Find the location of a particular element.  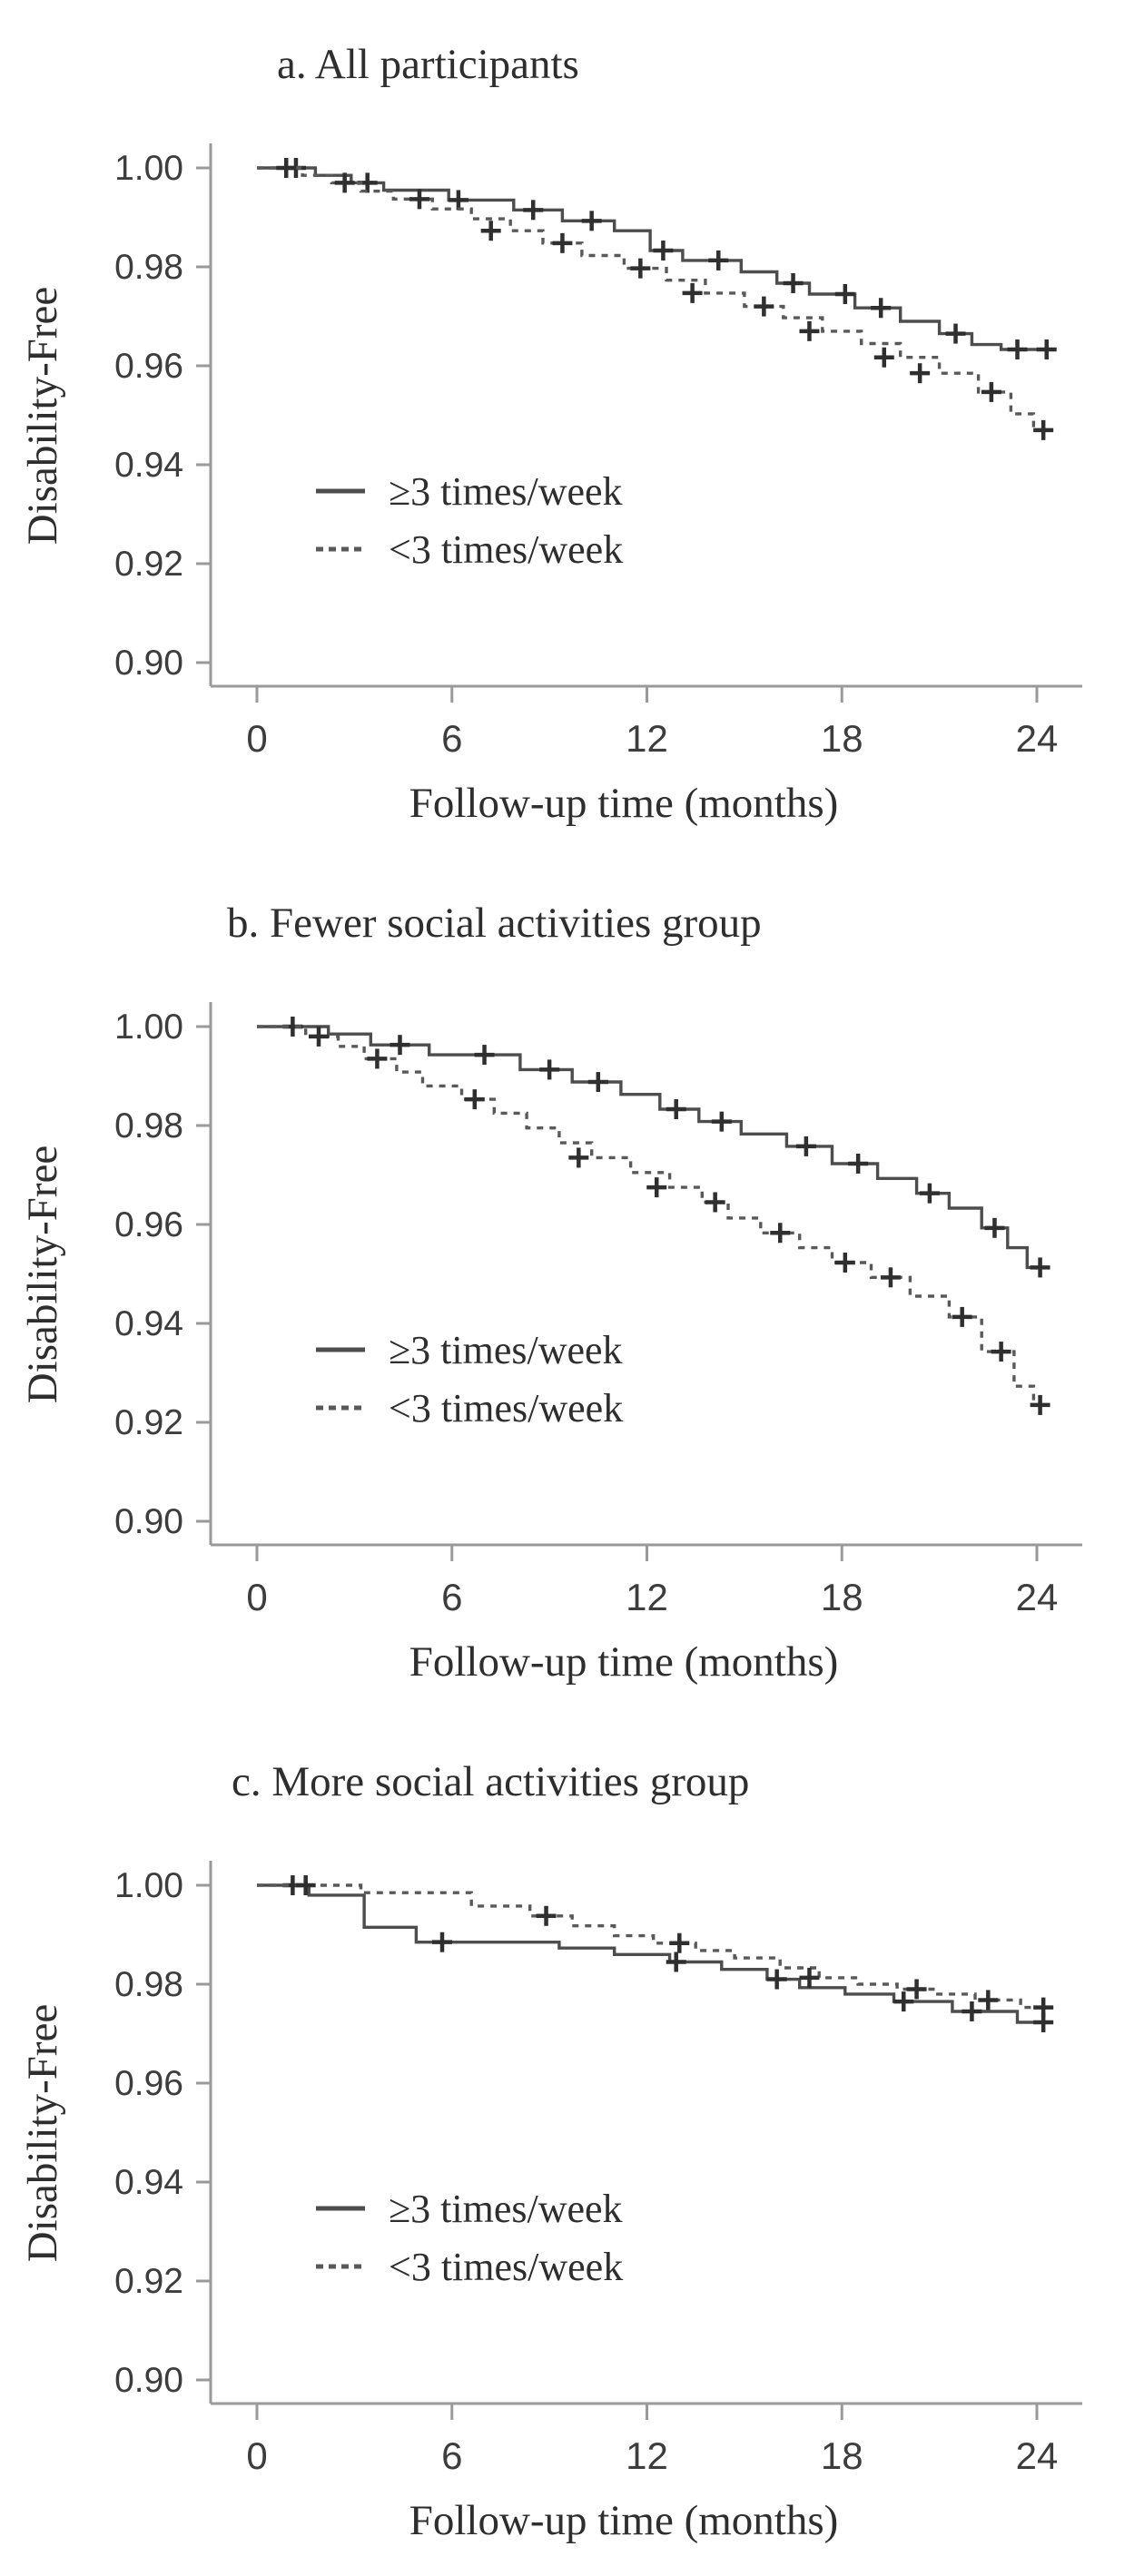

panel-a-x-axis-label: Follow-up time (months) is located at coordinates (624, 803).